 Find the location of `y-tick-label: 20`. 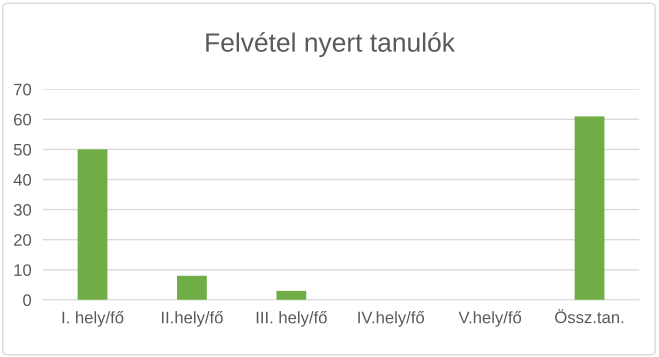

y-tick-label: 20 is located at coordinates (23, 240).